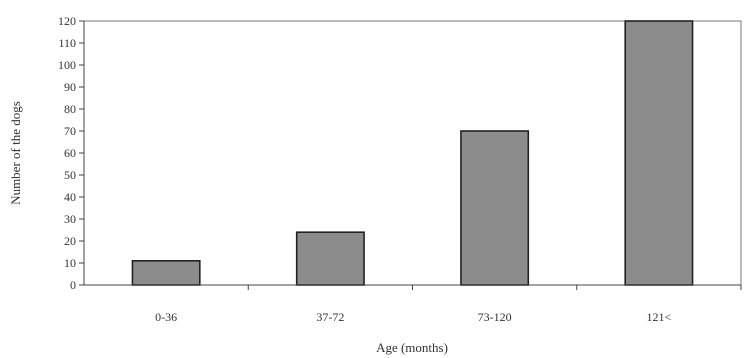 The width and height of the screenshot is (749, 358). I want to click on y-tick-label: 80, so click(70, 109).